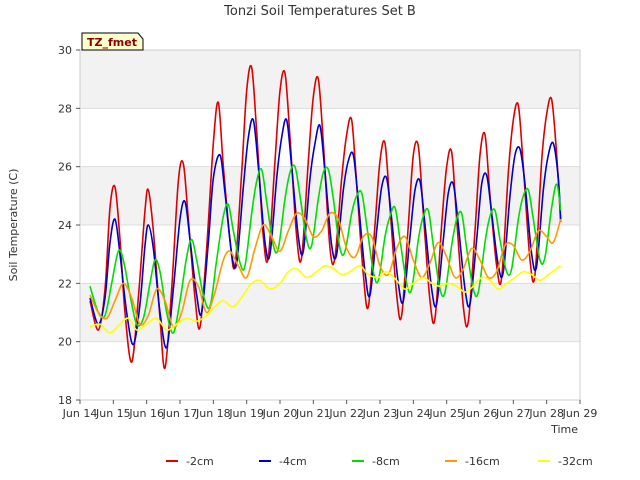 The image size is (640, 480). What do you see at coordinates (293, 461) in the screenshot?
I see `legend-label: -4cm` at bounding box center [293, 461].